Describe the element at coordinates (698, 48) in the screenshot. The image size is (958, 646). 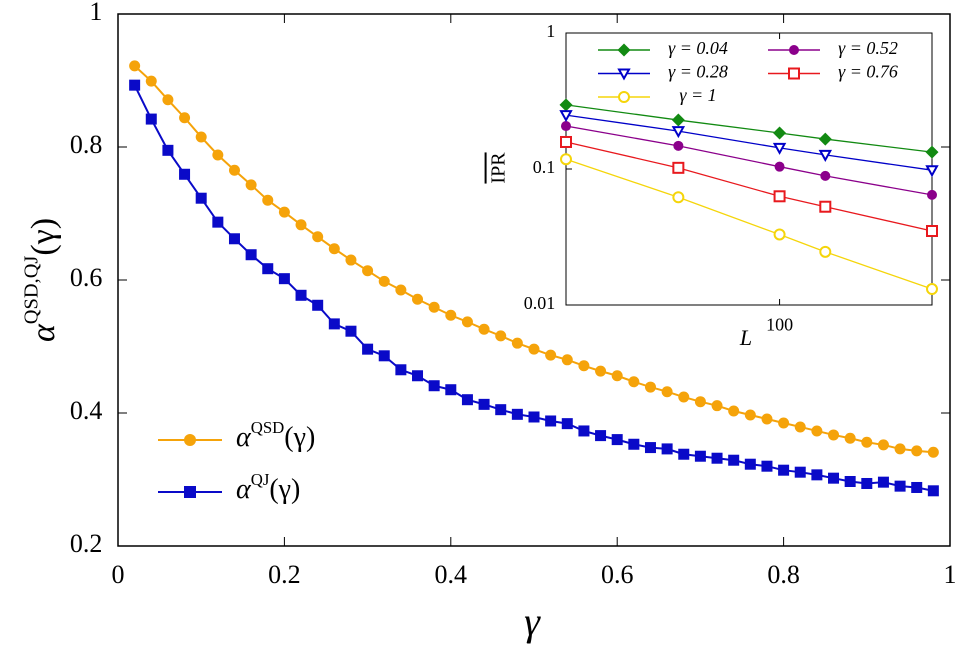
I see `legend-label: γ = 0.04` at that location.